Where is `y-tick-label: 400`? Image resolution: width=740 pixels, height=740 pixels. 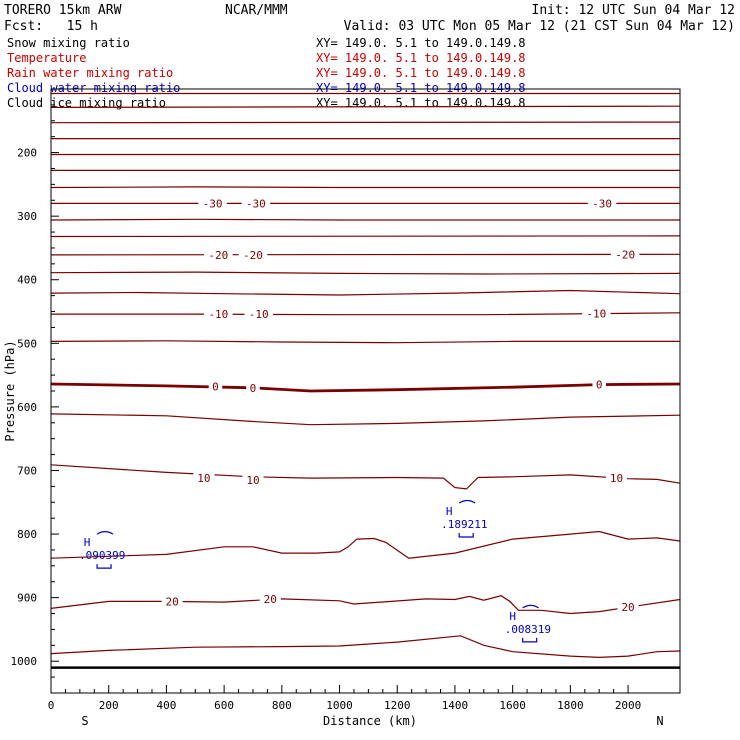 y-tick-label: 400 is located at coordinates (27, 280).